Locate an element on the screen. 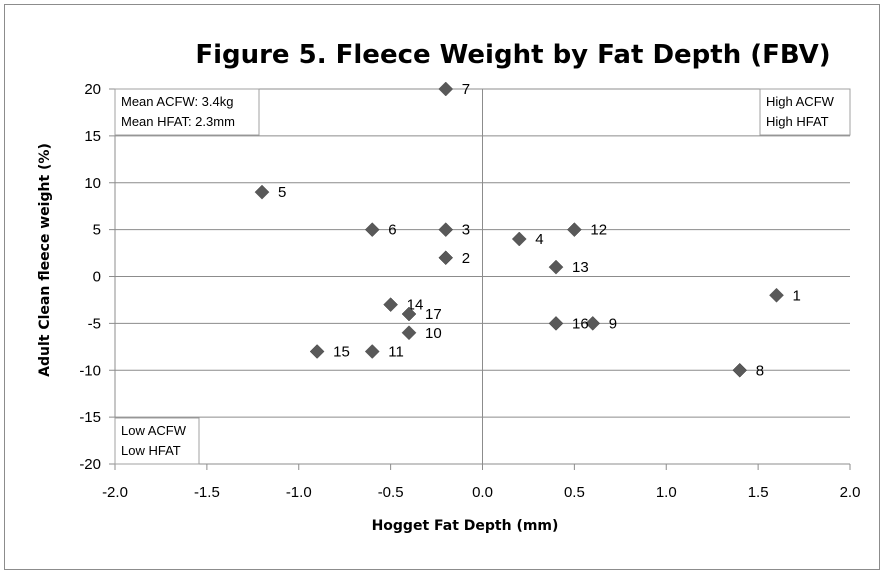 The width and height of the screenshot is (886, 575). low-quadrant-note-box is located at coordinates (157, 441).